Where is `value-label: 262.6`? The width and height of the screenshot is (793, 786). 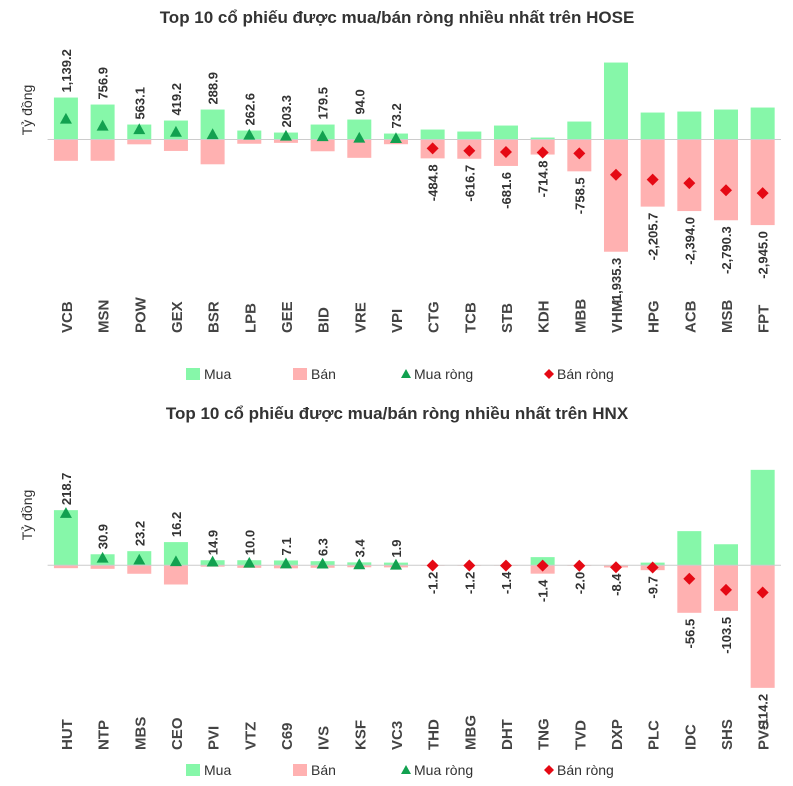
value-label: 262.6 is located at coordinates (249, 109).